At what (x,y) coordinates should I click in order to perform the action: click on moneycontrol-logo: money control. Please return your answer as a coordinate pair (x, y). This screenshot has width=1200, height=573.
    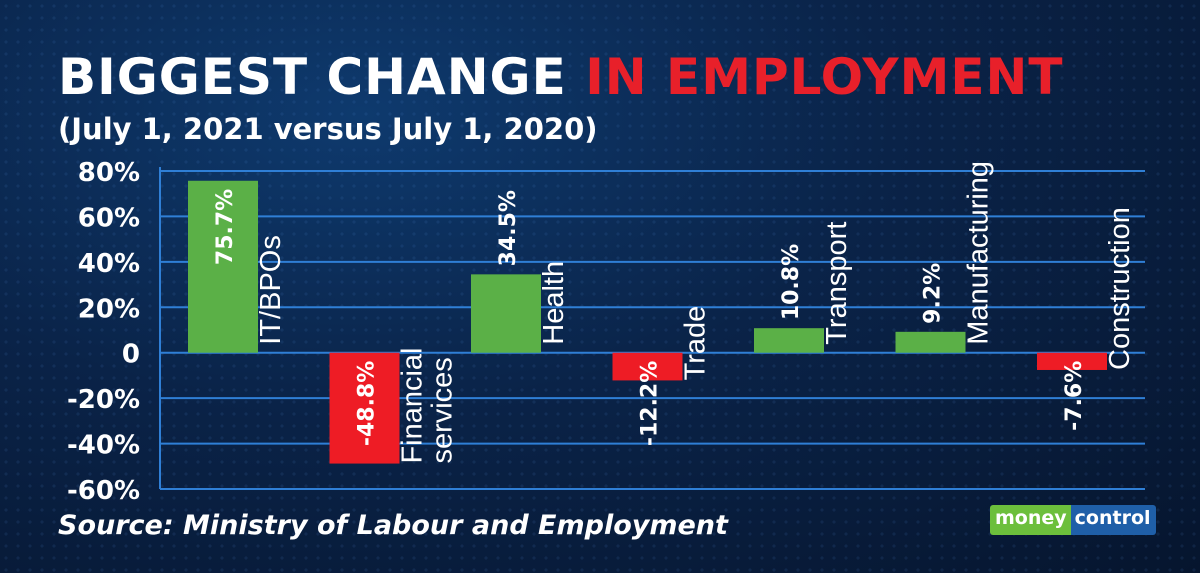
    Looking at the image, I should click on (1073, 520).